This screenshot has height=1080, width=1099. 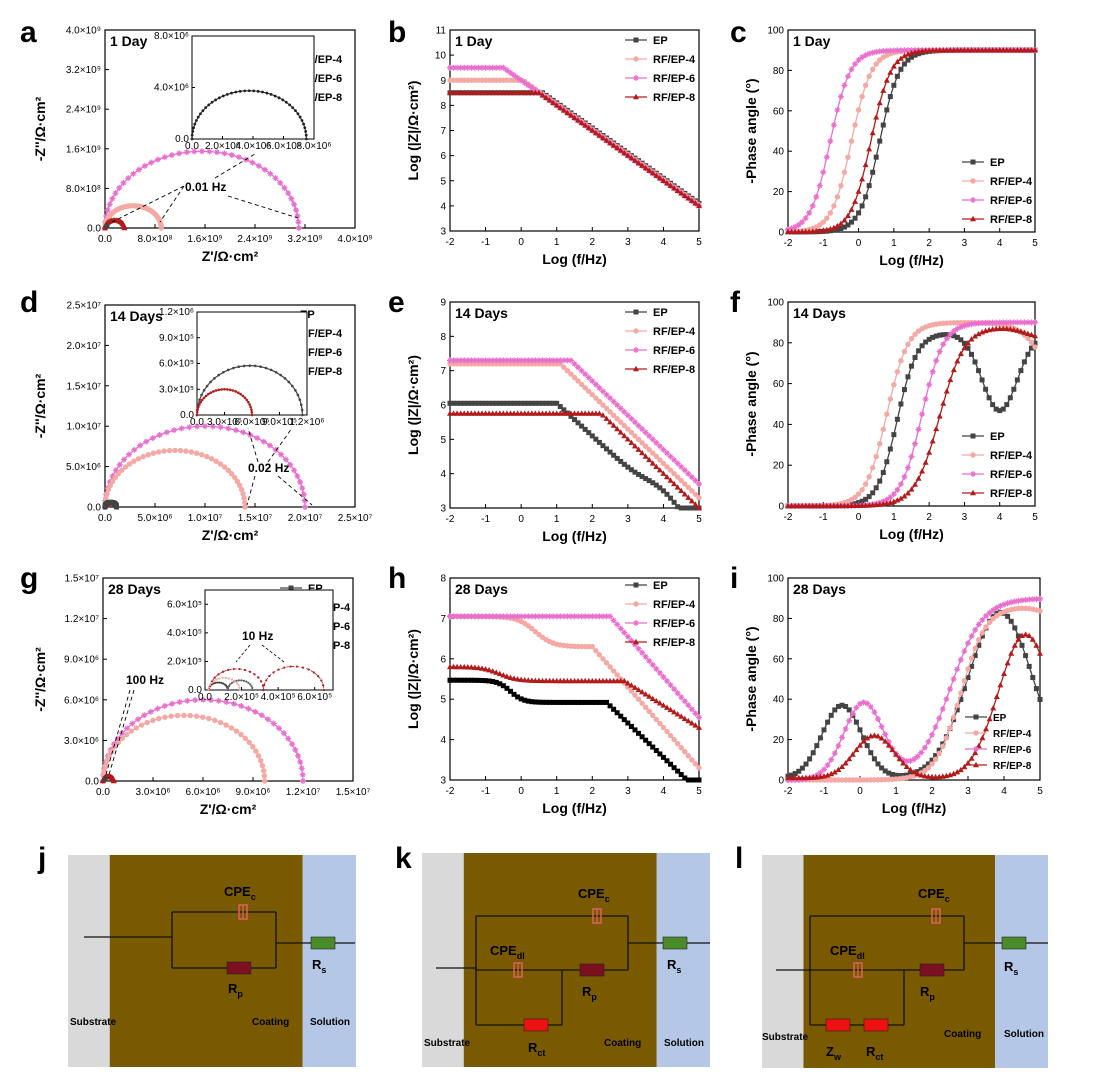 I want to click on x-tick-label: 5.0×10⁶, so click(x=155, y=518).